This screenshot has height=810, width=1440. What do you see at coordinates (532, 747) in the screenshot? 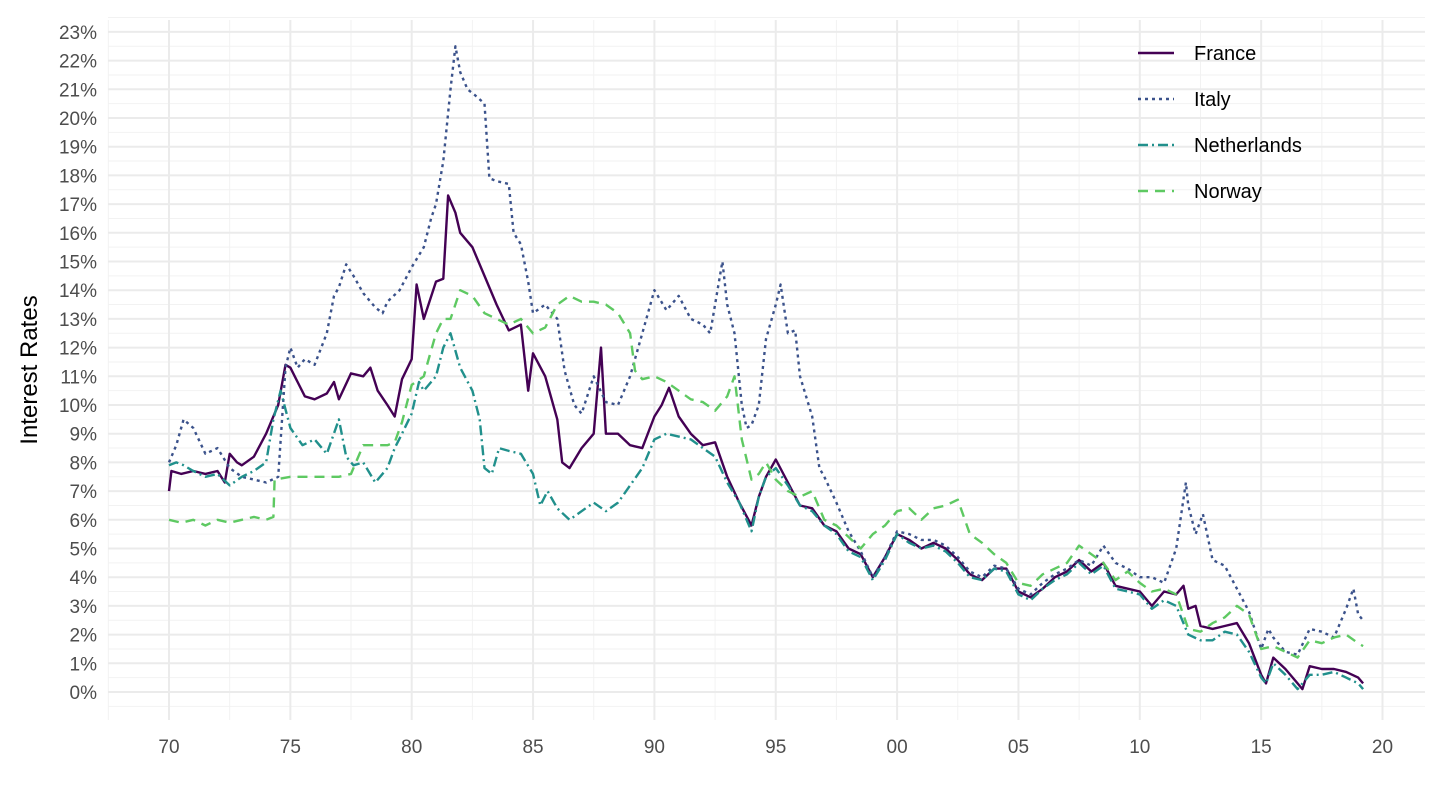
I see `x-tick-label: 85` at bounding box center [532, 747].